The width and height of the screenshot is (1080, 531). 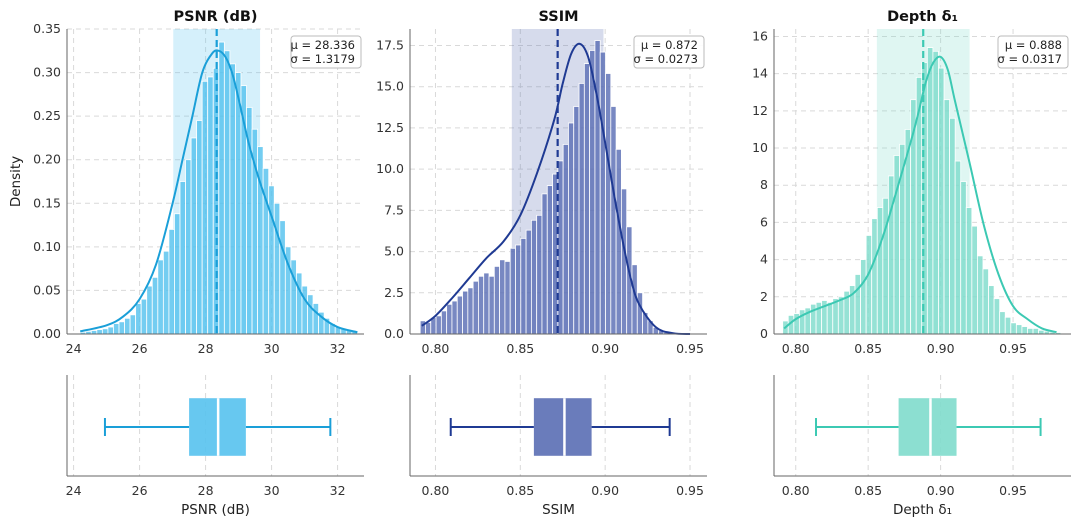 What do you see at coordinates (218, 191) in the screenshot?
I see `kde-curve` at bounding box center [218, 191].